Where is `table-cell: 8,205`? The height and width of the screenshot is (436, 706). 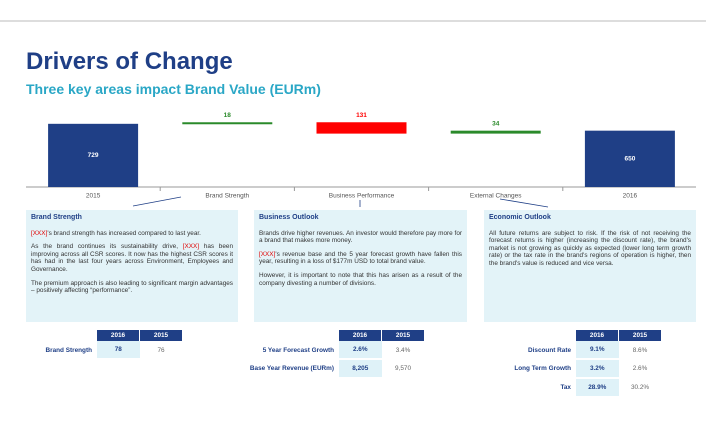
table-cell: 8,205 is located at coordinates (360, 369).